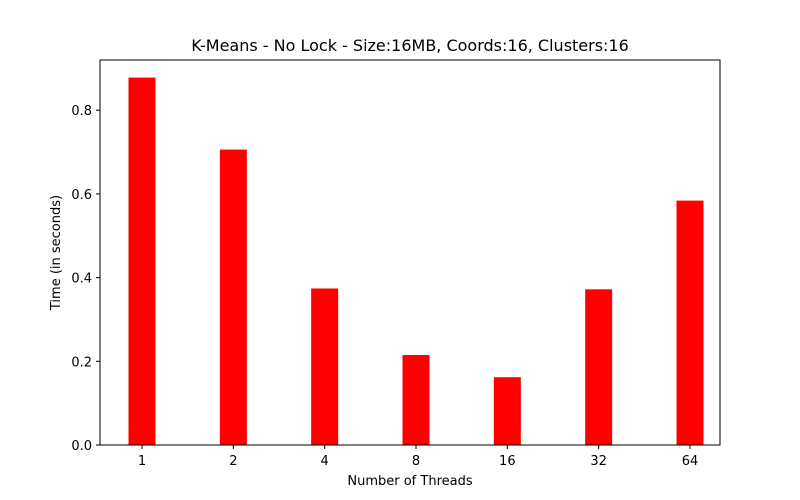  What do you see at coordinates (325, 461) in the screenshot?
I see `x-tick-label: 4` at bounding box center [325, 461].